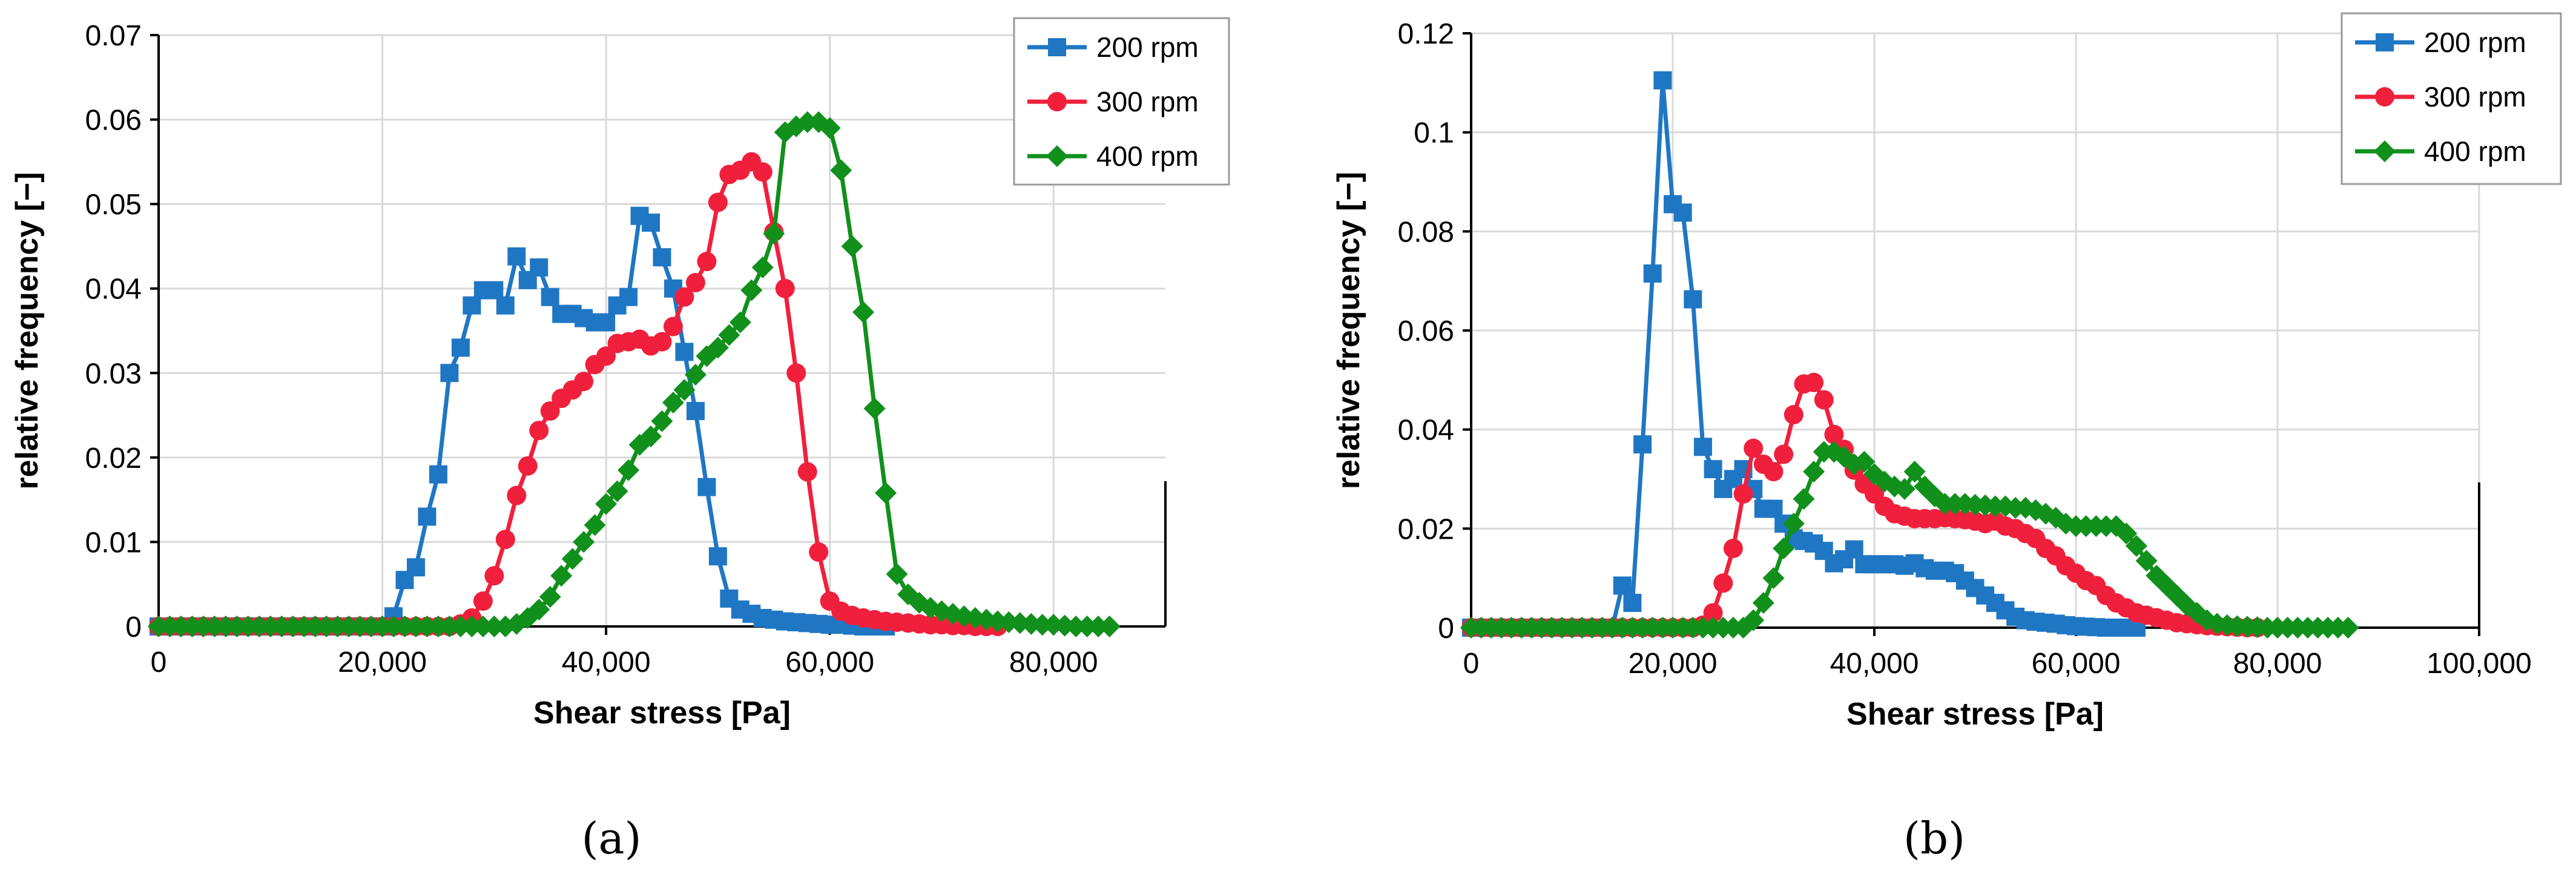 The height and width of the screenshot is (874, 2576). I want to click on y-tick-label: 0.01, so click(113, 543).